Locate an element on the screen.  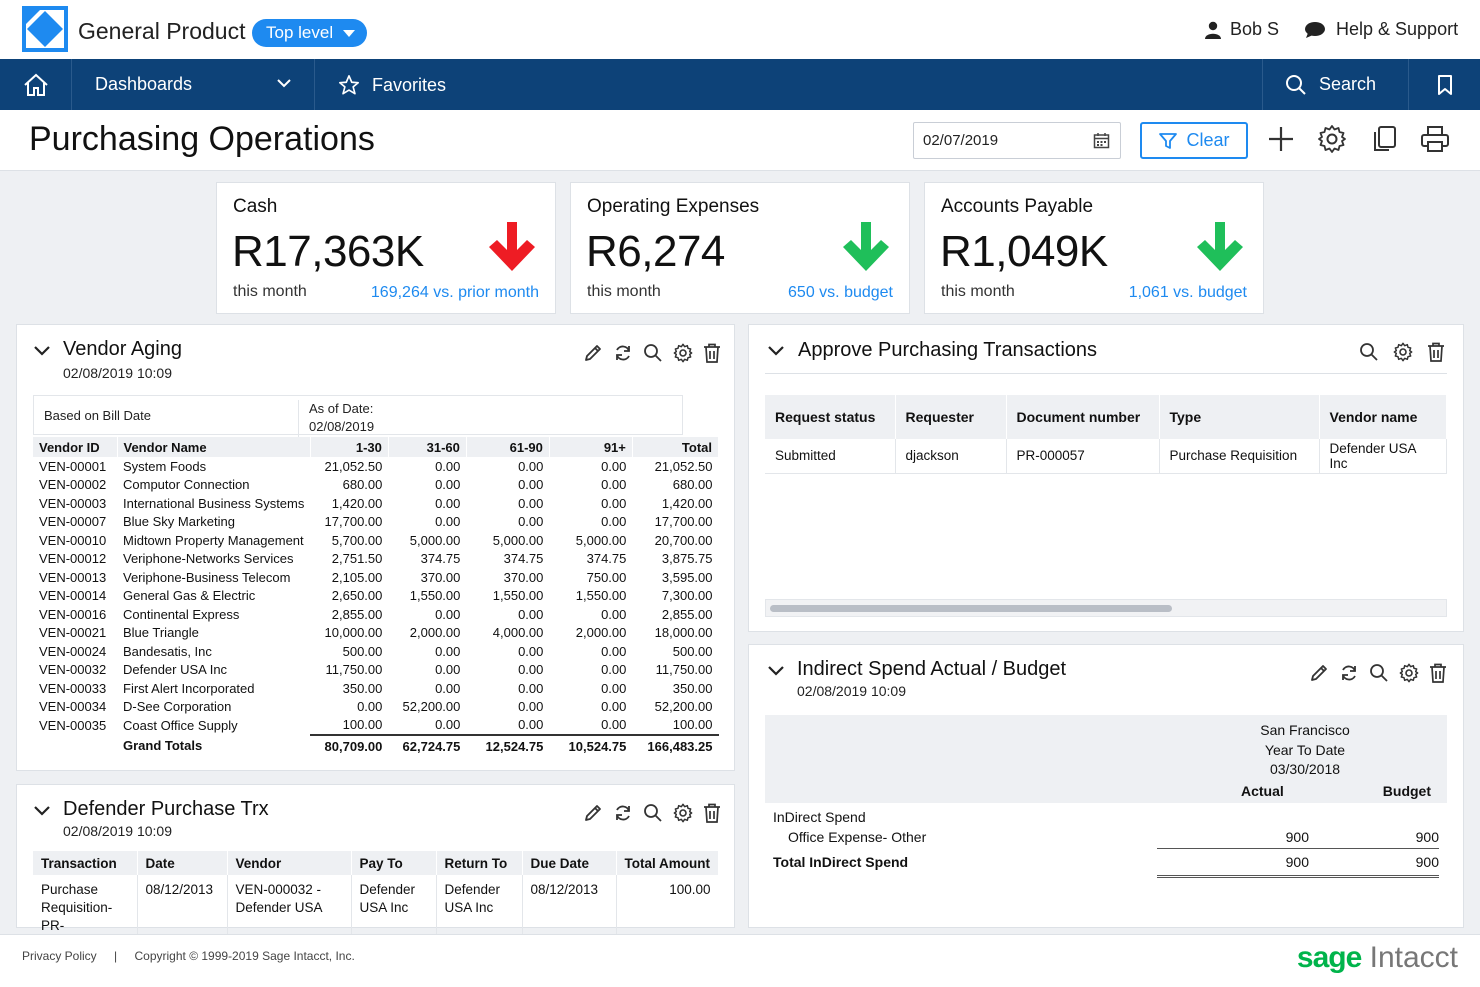
column-header: 91+ is located at coordinates (591, 447).